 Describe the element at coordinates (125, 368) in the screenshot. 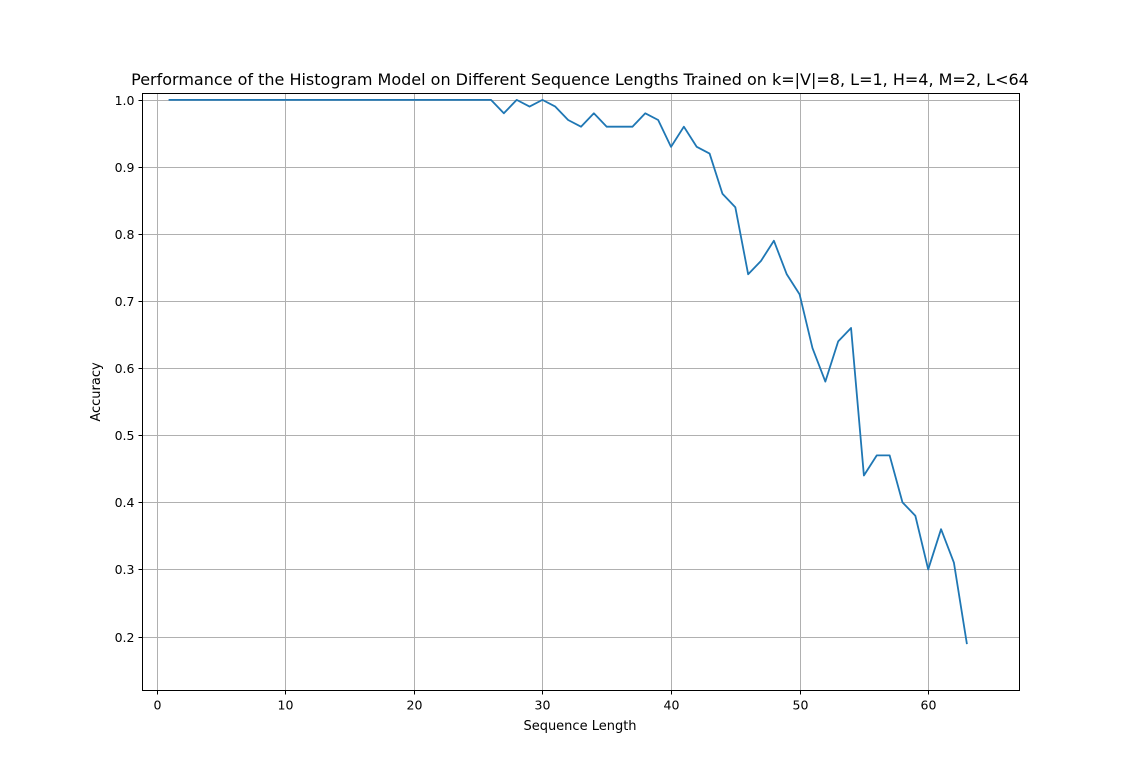

I see `y-tick-label: 0.6` at that location.